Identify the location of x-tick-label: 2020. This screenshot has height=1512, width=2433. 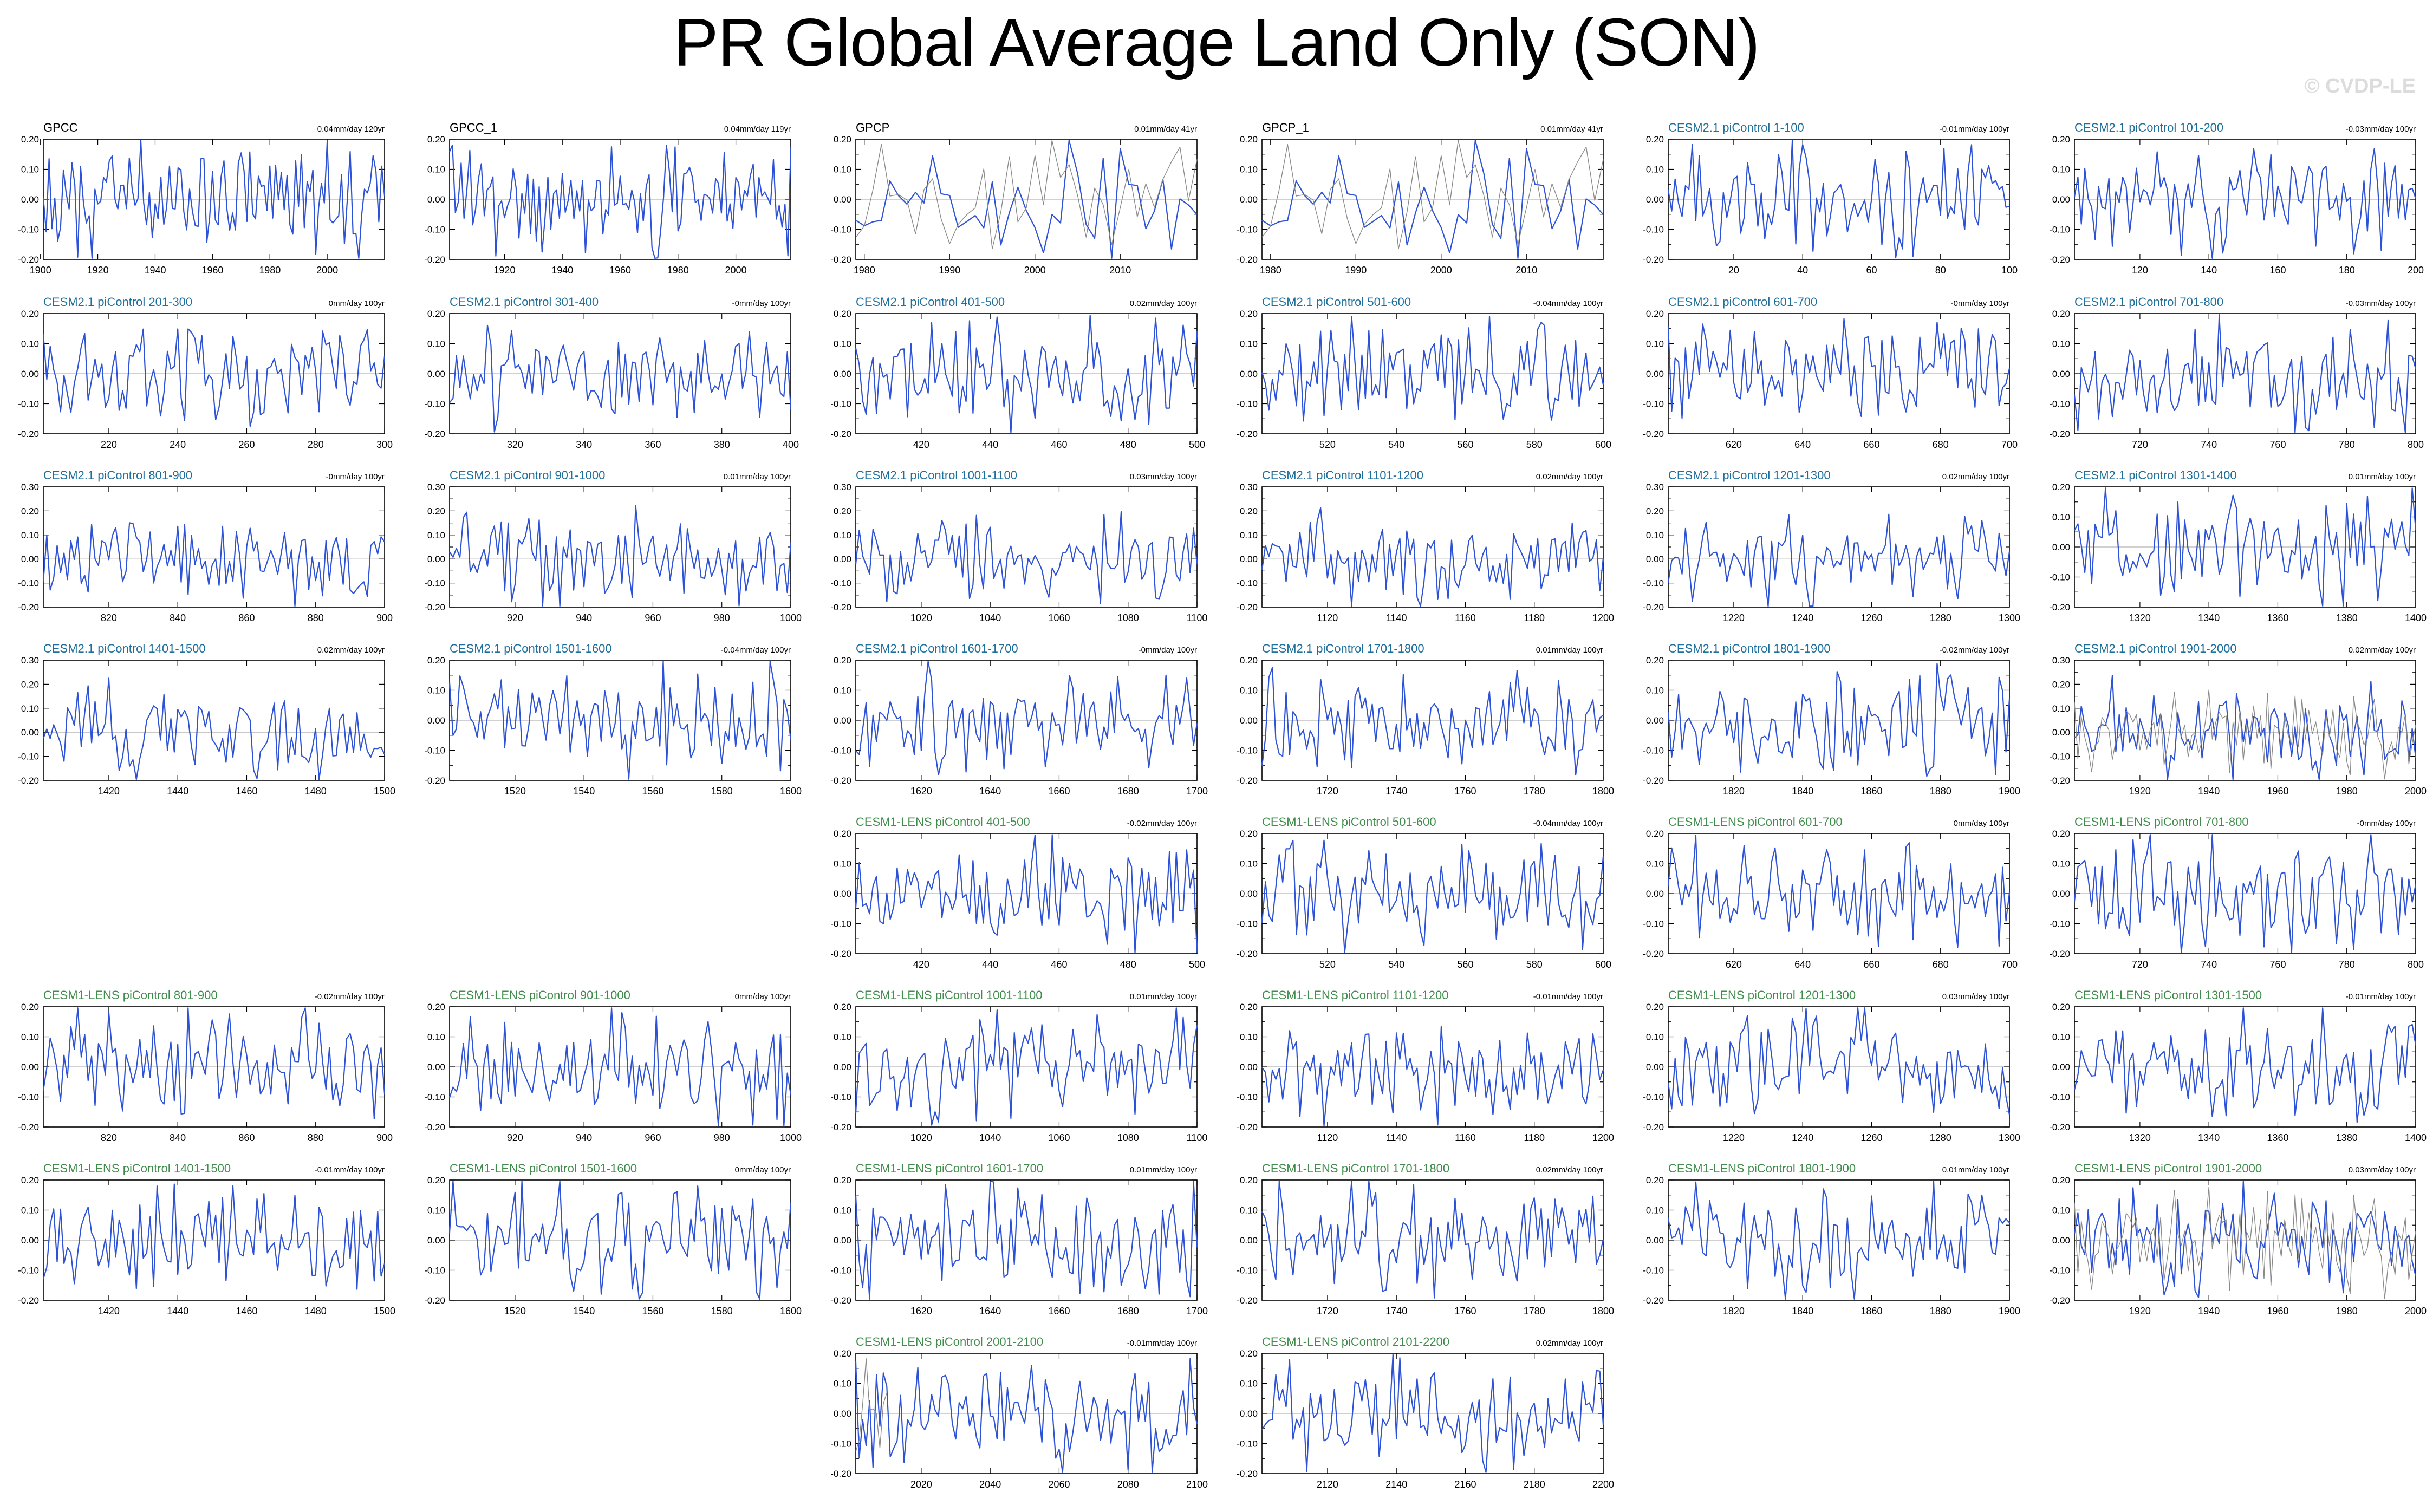
(921, 1484).